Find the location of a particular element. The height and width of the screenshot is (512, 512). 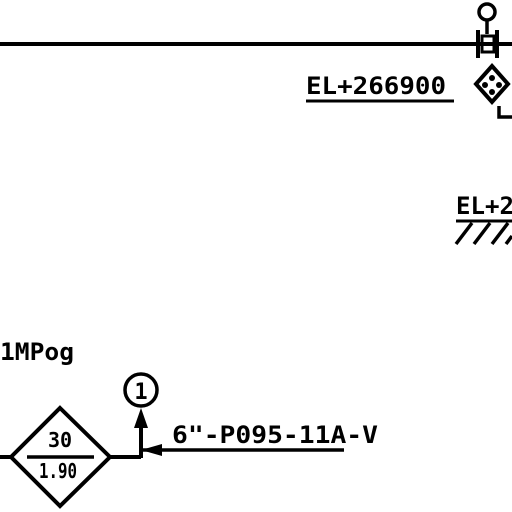

line-spec-label: 6"-P095-11A-V is located at coordinates (275, 435).